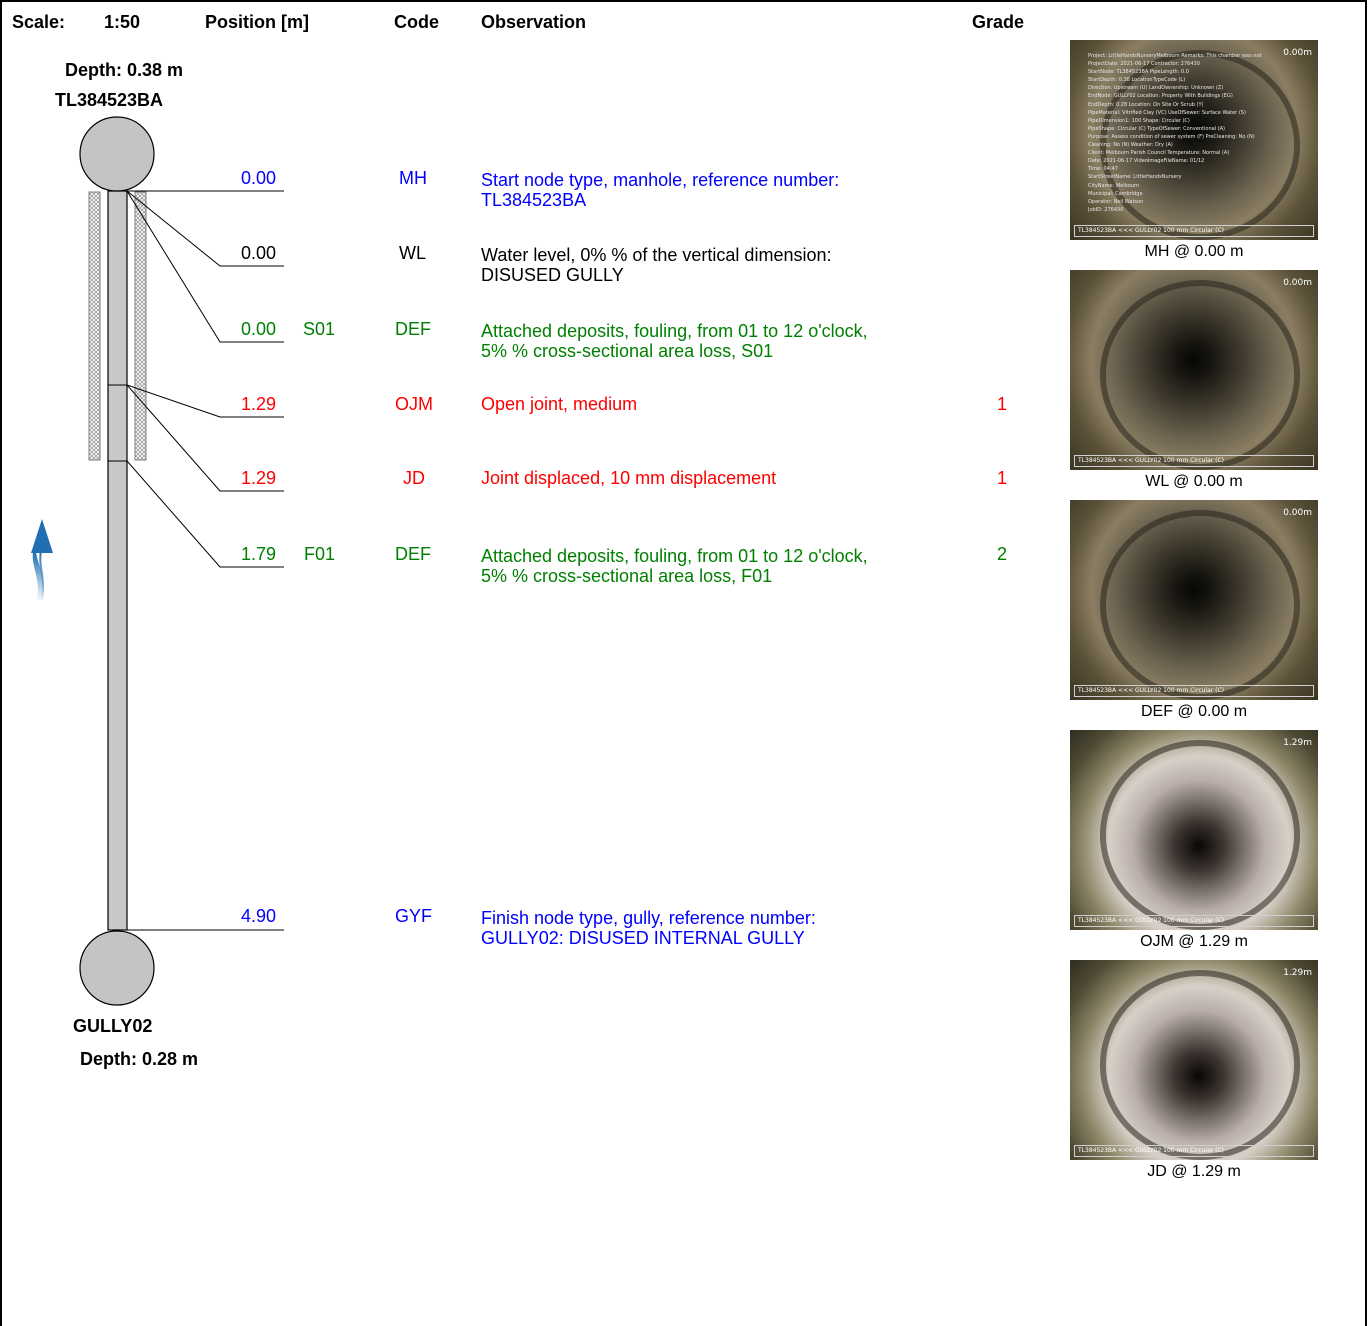 This screenshot has width=1371, height=1326. What do you see at coordinates (1116, 201) in the screenshot?
I see `overlay-line: Operator: Neil Watson` at bounding box center [1116, 201].